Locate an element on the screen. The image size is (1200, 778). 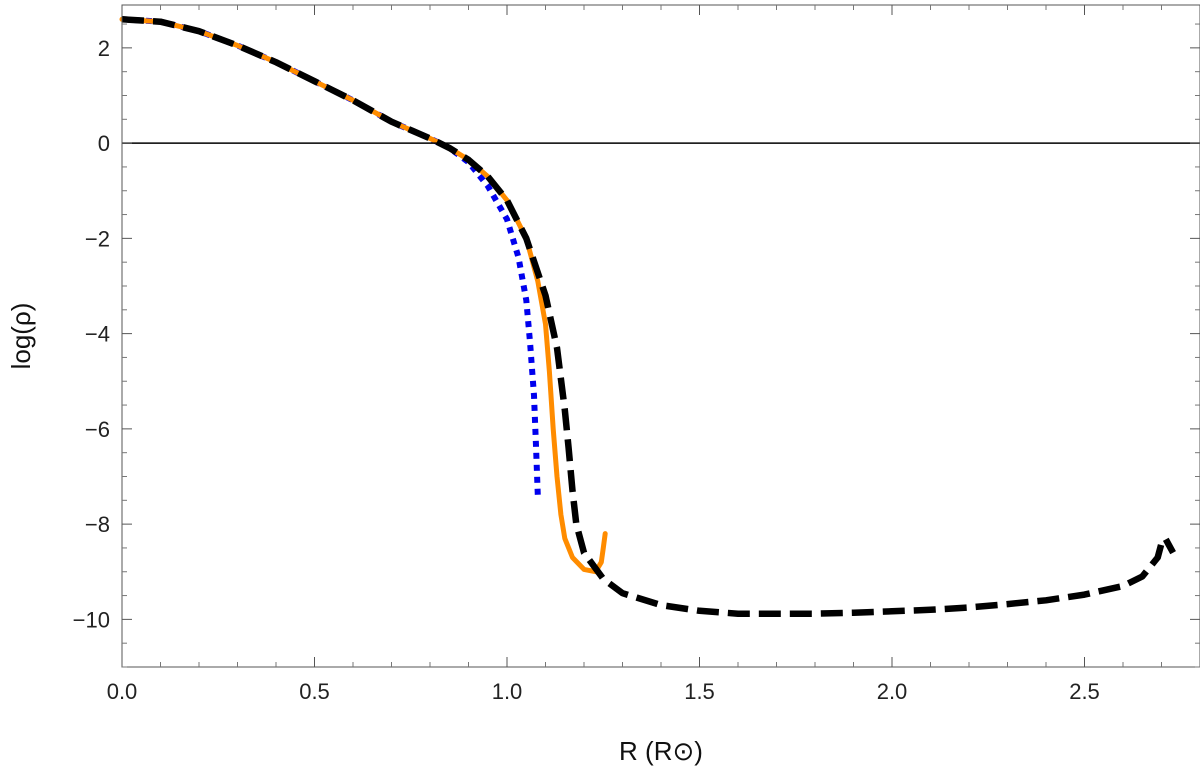
x-tick-label: 2.0 is located at coordinates (892, 691).